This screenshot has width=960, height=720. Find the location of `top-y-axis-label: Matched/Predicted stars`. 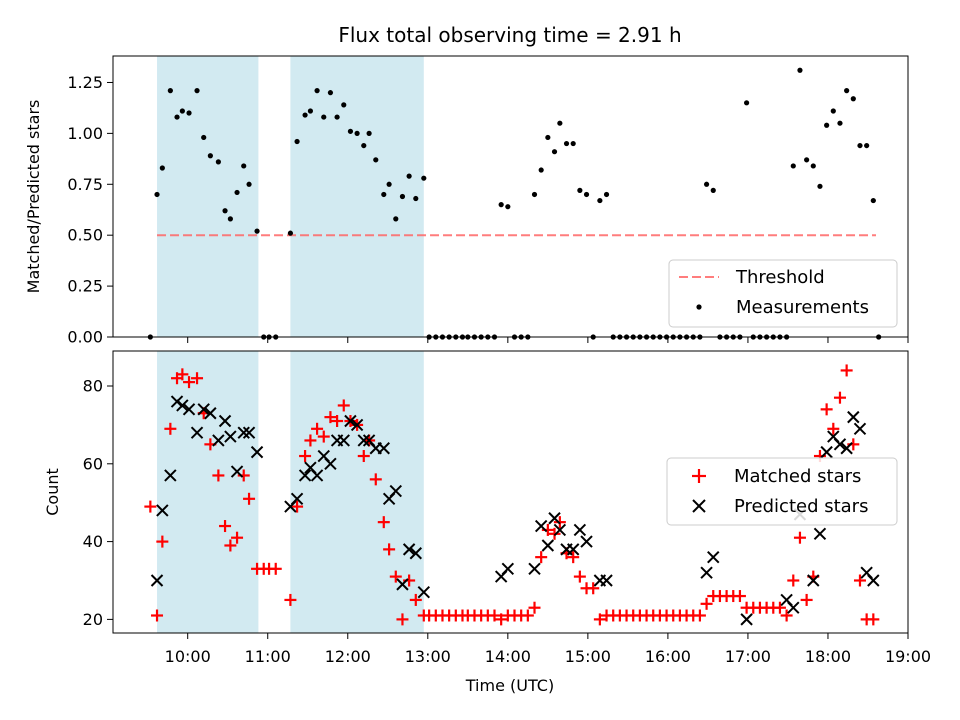

top-y-axis-label: Matched/Predicted stars is located at coordinates (33, 197).